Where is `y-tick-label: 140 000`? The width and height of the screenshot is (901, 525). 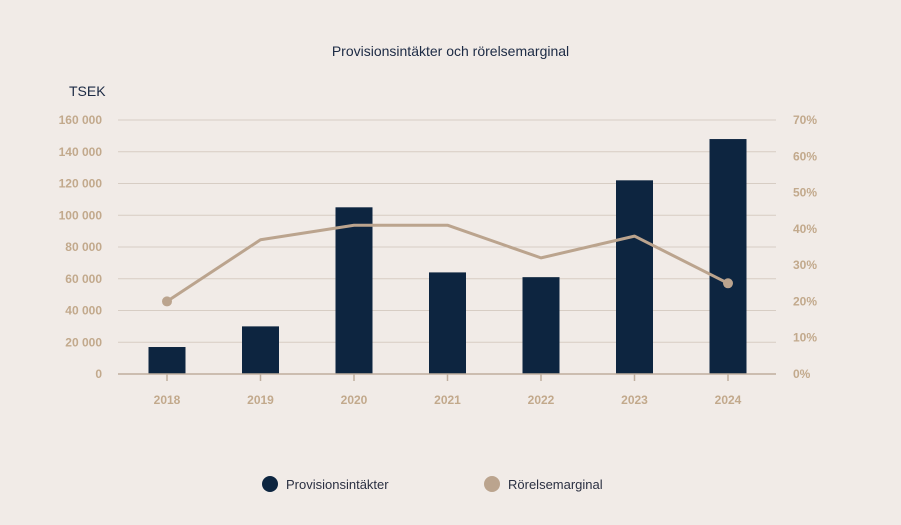 y-tick-label: 140 000 is located at coordinates (81, 152).